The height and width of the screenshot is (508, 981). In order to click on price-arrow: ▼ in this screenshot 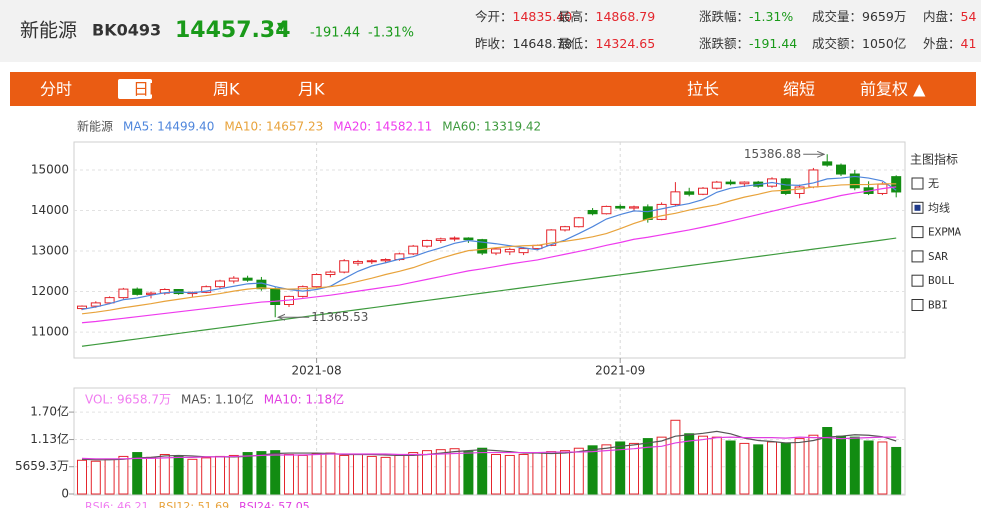, I will do `click(281, 26)`.